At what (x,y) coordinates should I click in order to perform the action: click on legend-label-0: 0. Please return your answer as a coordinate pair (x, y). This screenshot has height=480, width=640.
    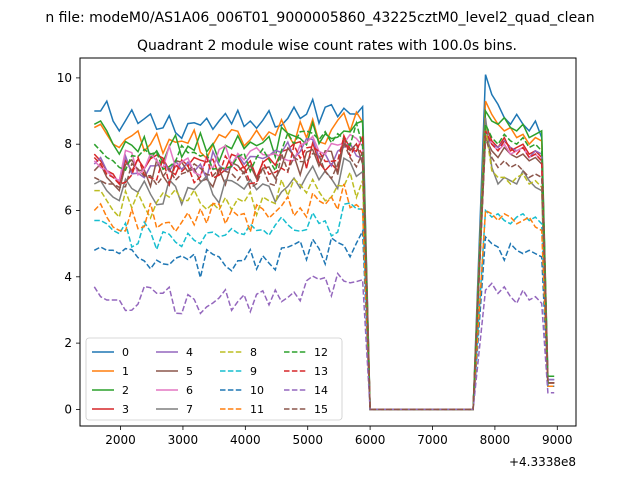
    Looking at the image, I should click on (125, 352).